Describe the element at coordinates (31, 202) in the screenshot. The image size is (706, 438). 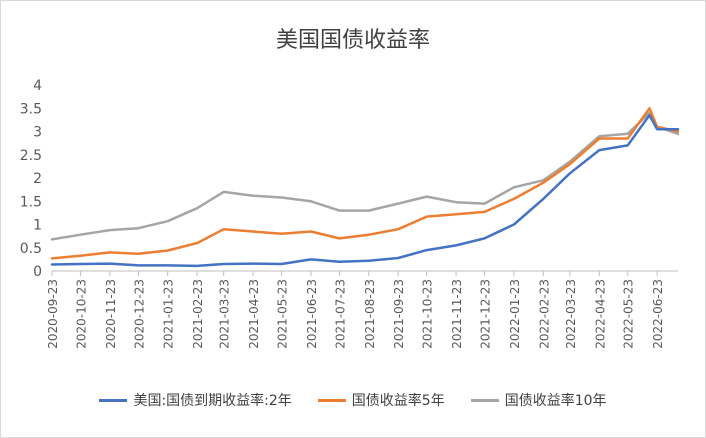
I see `y-tick-label: 1.5` at that location.